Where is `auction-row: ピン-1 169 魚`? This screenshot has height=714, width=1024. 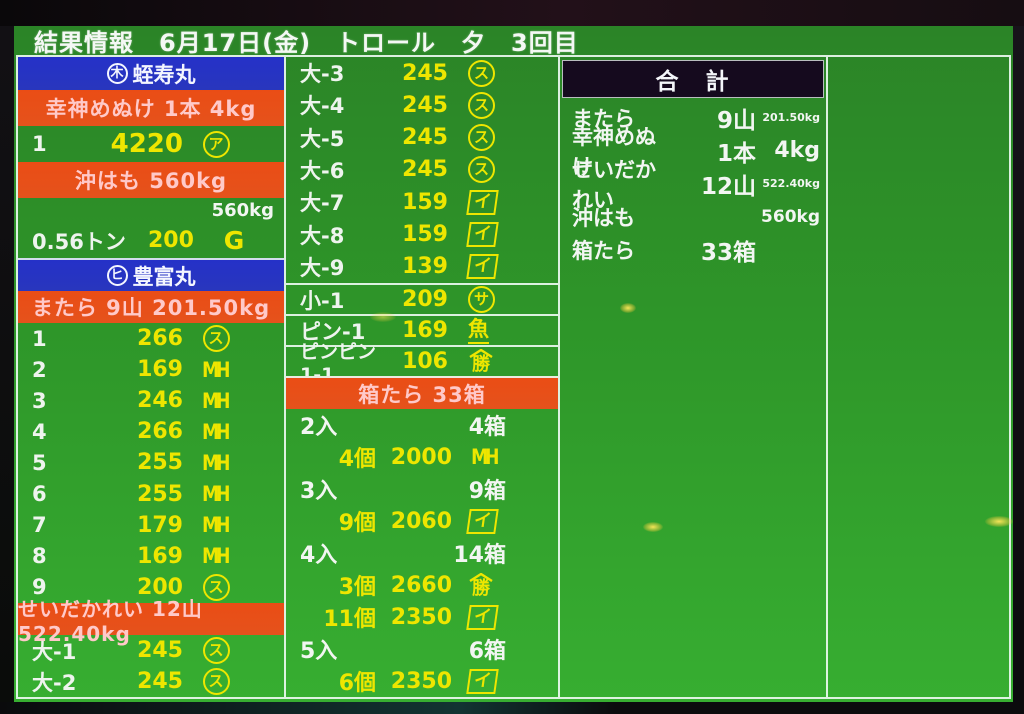
auction-row: ピン-1 169 魚 is located at coordinates (422, 329).